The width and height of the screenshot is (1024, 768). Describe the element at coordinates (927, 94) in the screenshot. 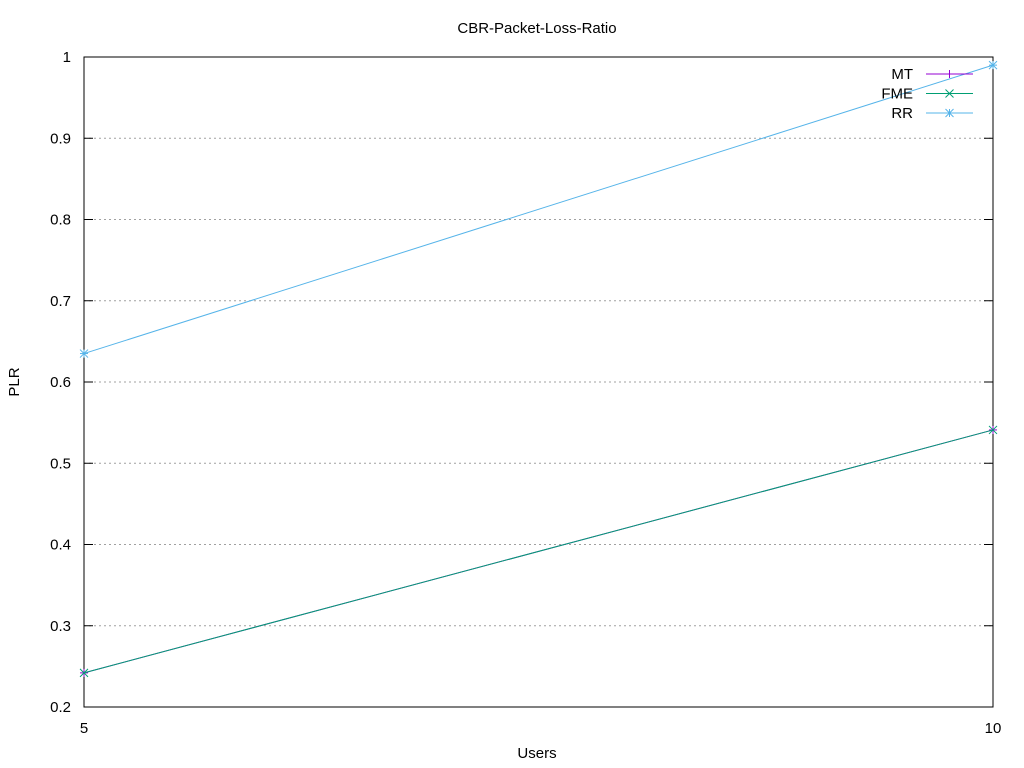

I see `legend: MT FME RR` at that location.